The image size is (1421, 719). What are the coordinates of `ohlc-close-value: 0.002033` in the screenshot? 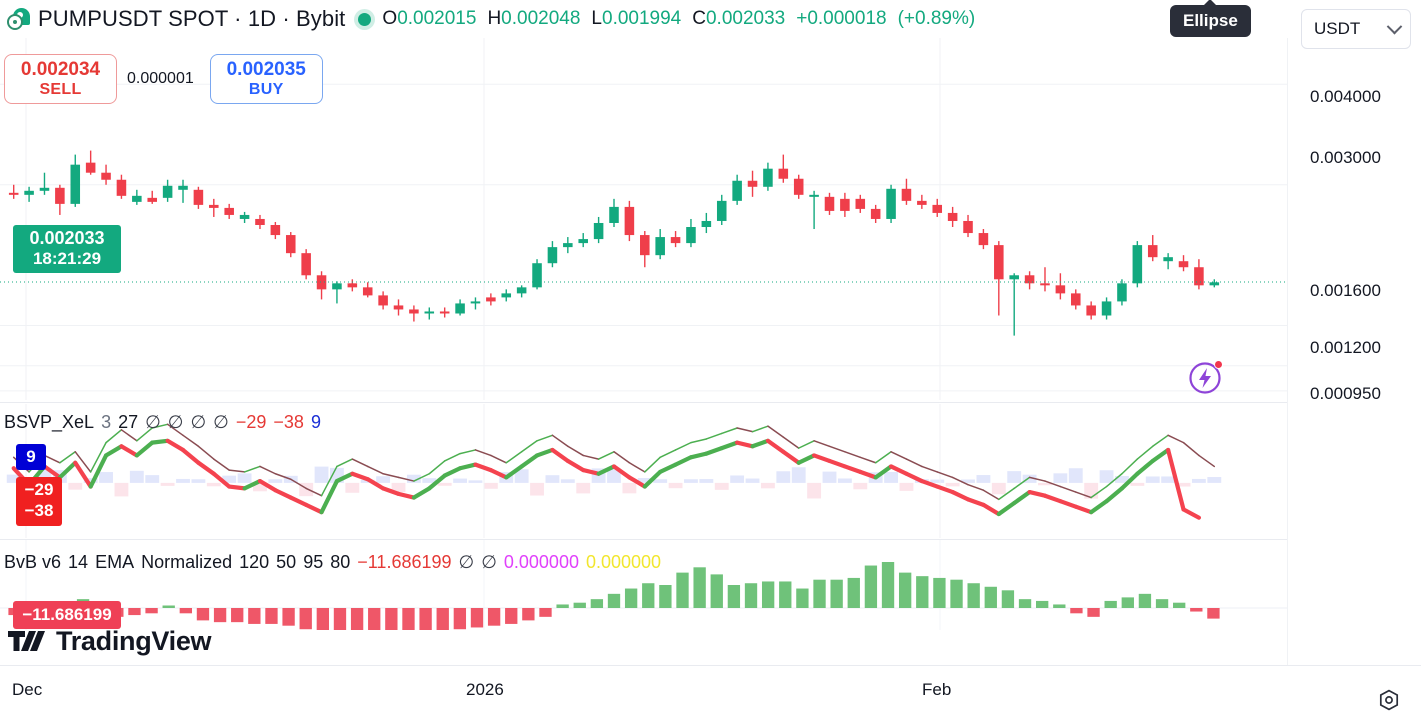 It's located at (745, 18).